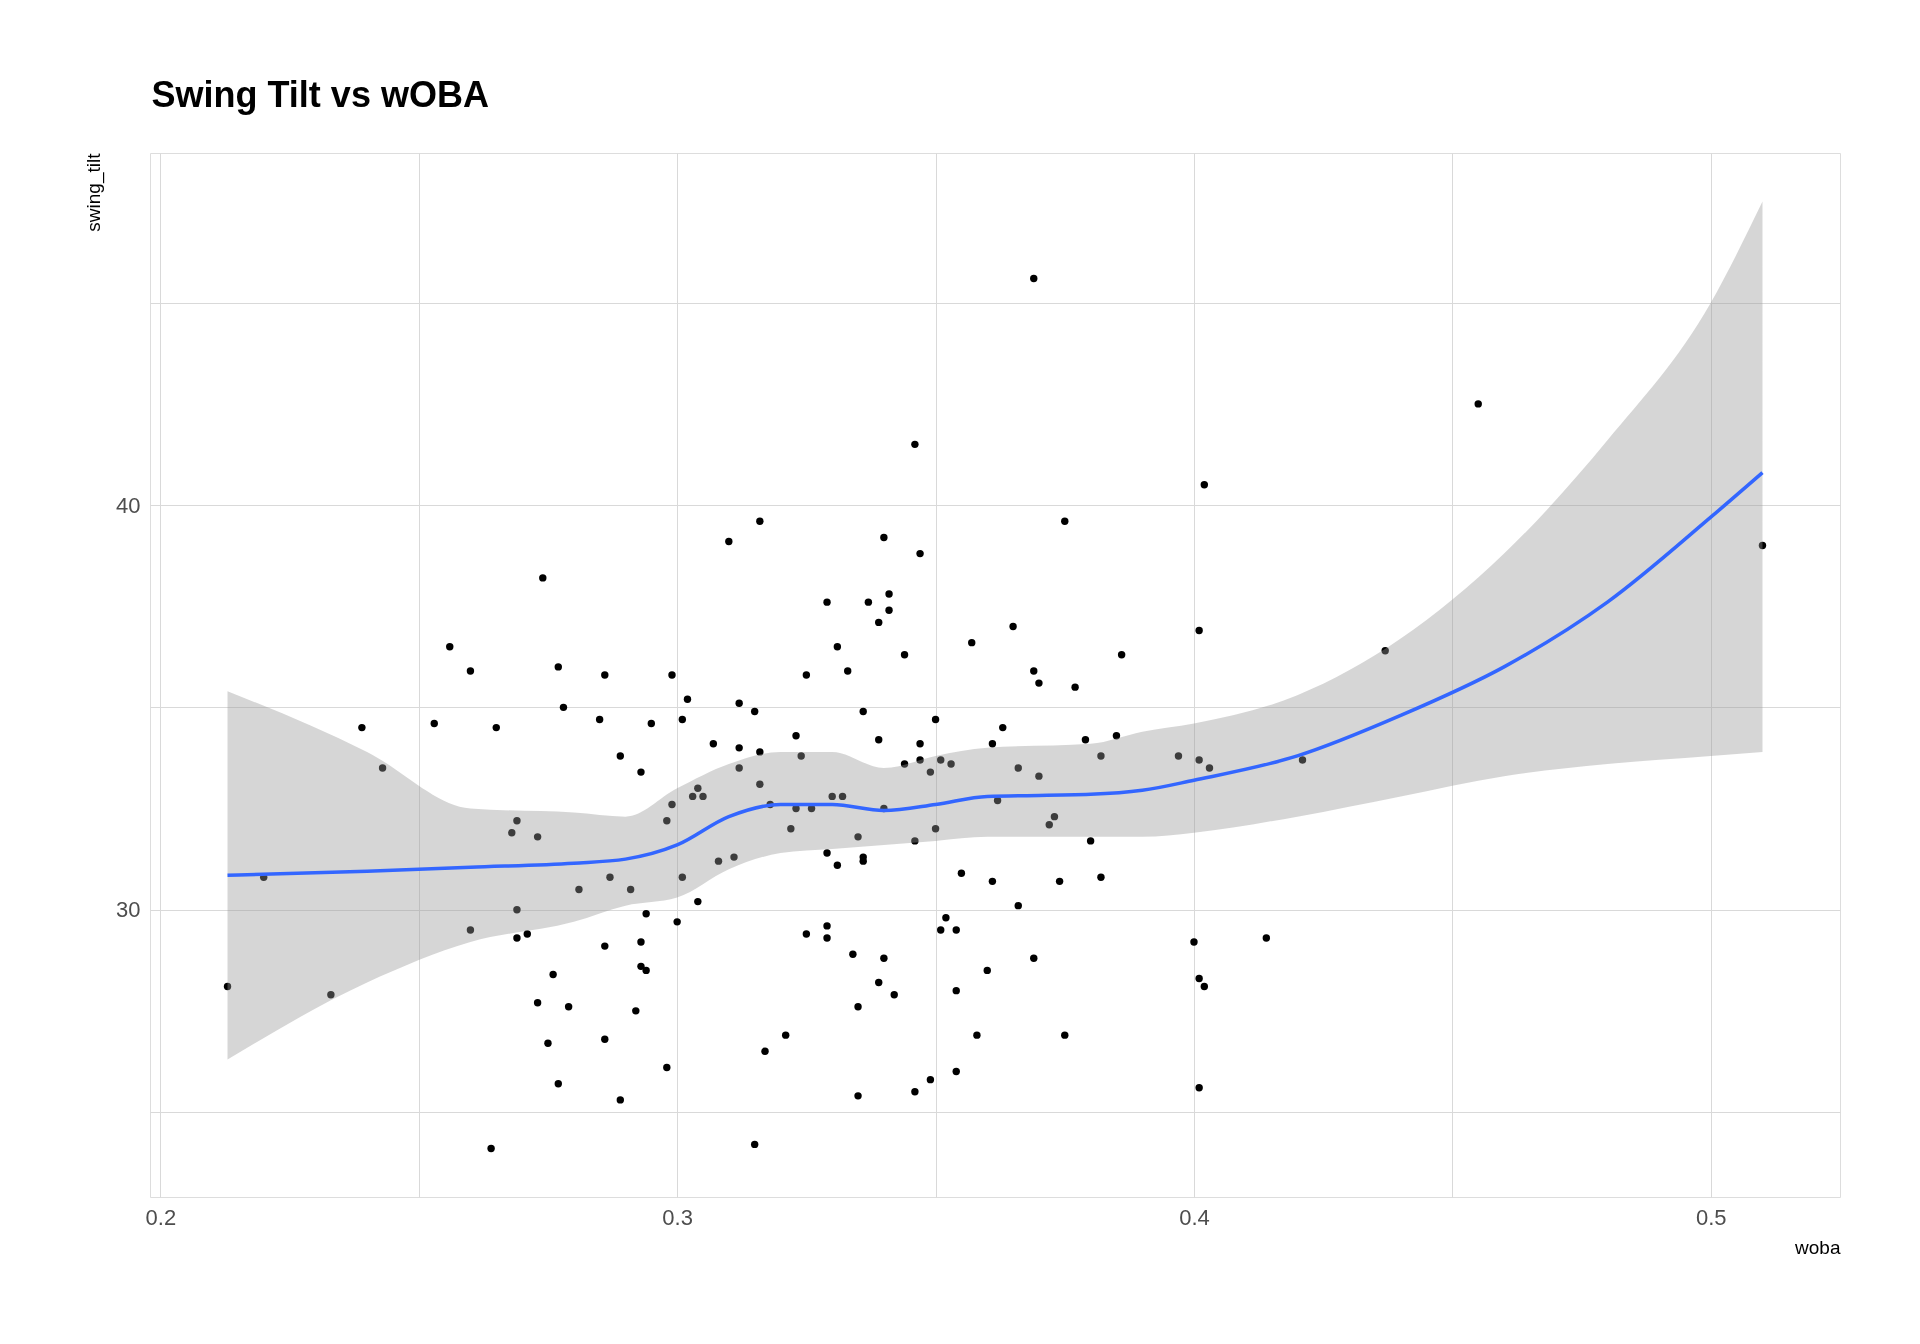  What do you see at coordinates (128, 505) in the screenshot?
I see `y-tick-label: 40` at bounding box center [128, 505].